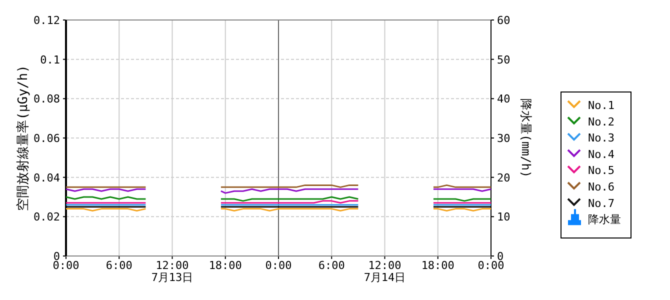 The width and height of the screenshot is (670, 300). What do you see at coordinates (47, 20) in the screenshot?
I see `y-tick-label: 0.12` at bounding box center [47, 20].